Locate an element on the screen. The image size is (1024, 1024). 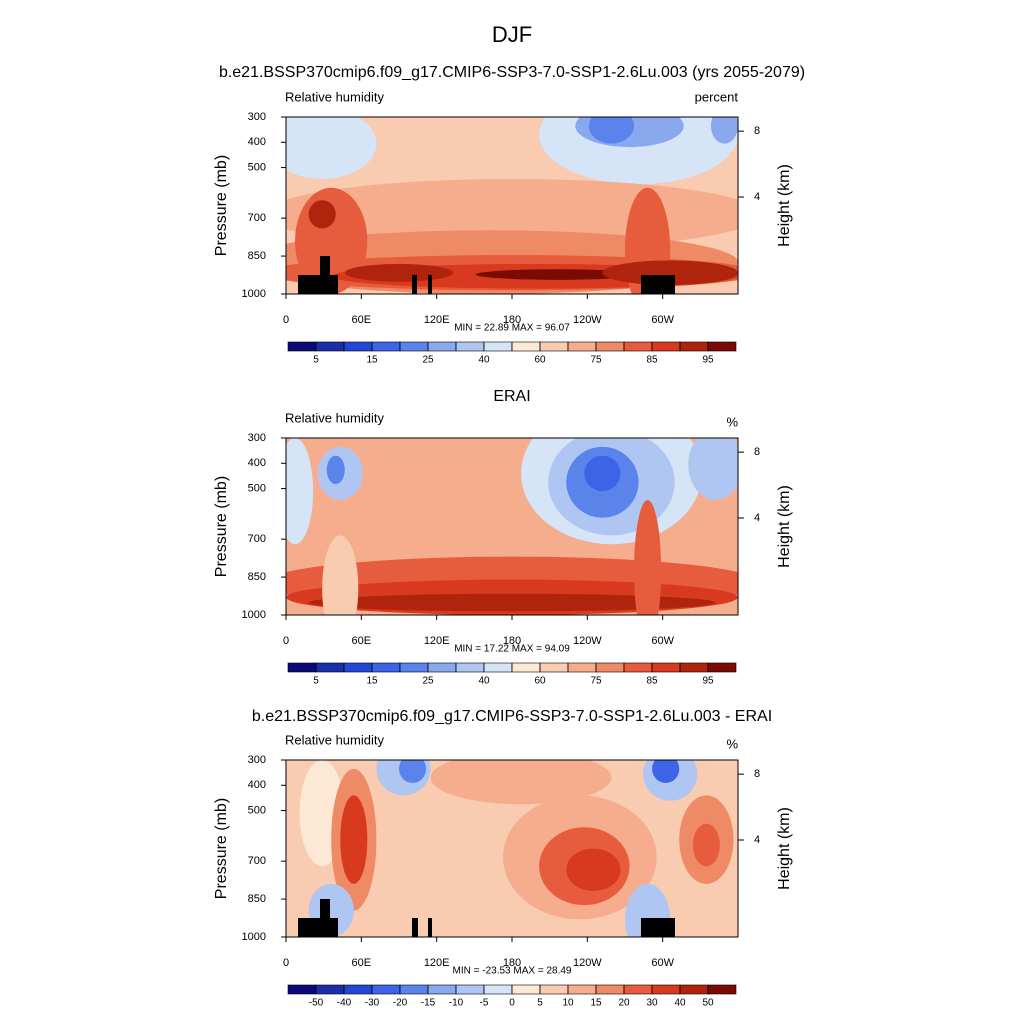
x-tick-label: 60E is located at coordinates (362, 641).